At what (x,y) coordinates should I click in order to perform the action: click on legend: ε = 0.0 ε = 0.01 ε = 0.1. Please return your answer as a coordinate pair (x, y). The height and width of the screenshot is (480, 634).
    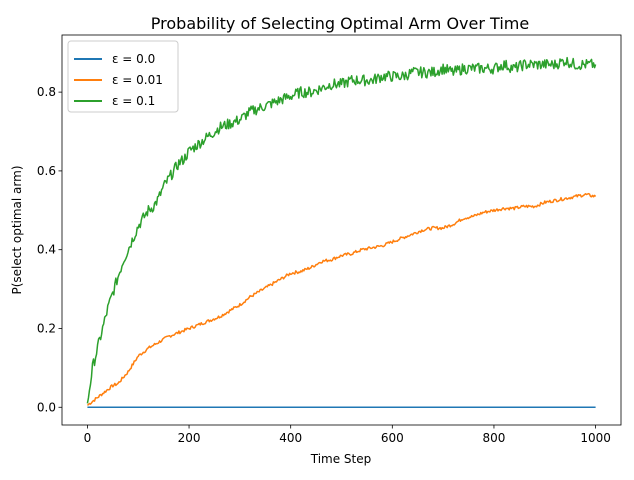
    Looking at the image, I should click on (123, 76).